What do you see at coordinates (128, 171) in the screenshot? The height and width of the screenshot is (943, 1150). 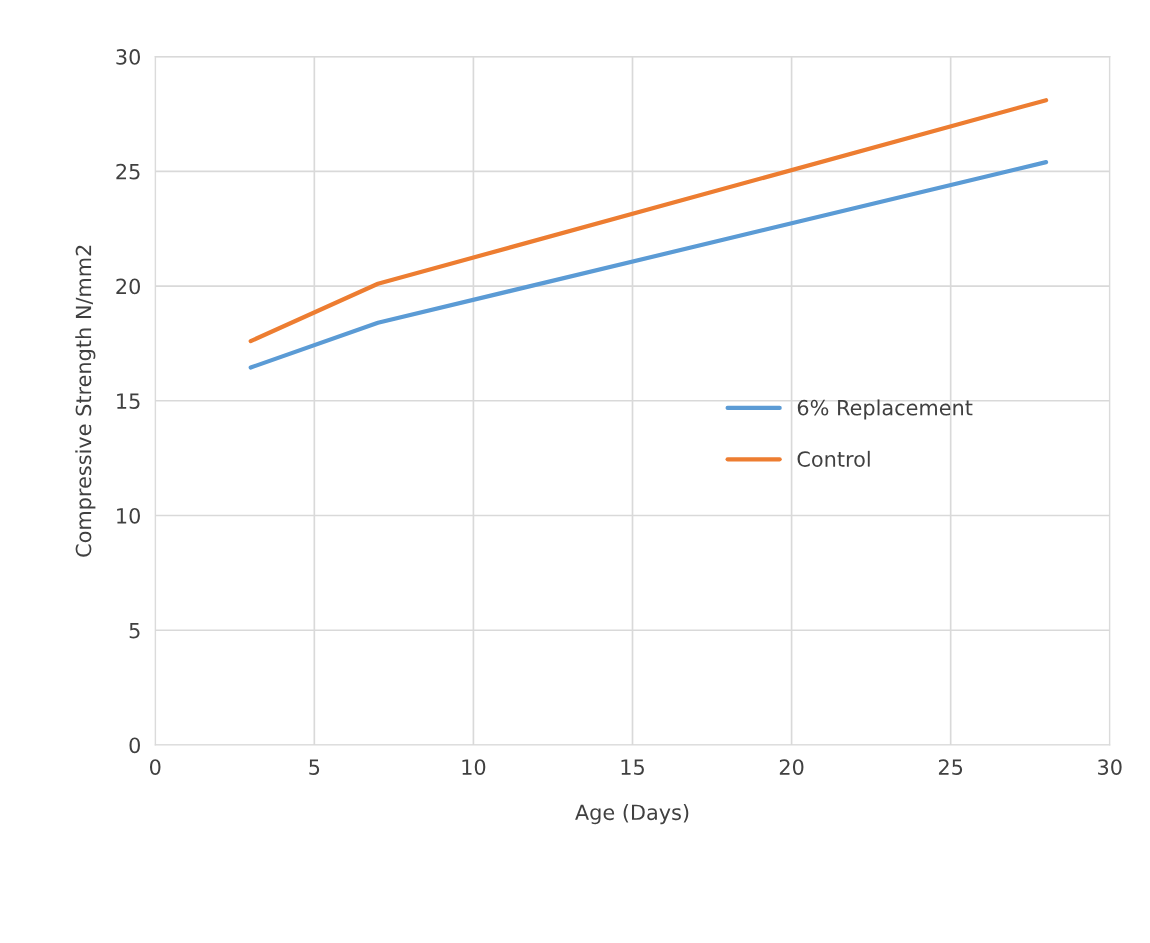 I see `y-tick-label: 25` at bounding box center [128, 171].